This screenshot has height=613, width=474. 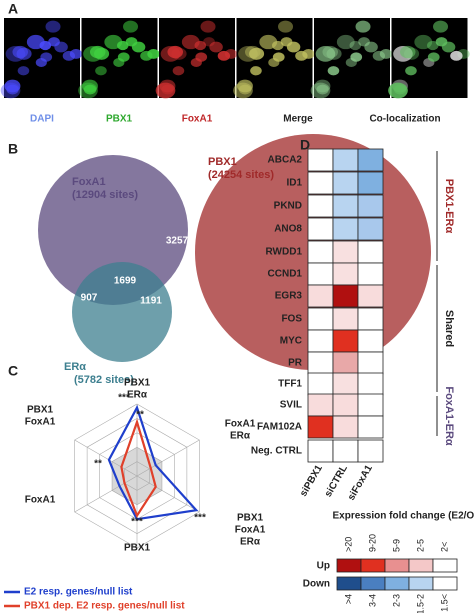 I want to click on column-label: siFoxA1, so click(x=360, y=483).